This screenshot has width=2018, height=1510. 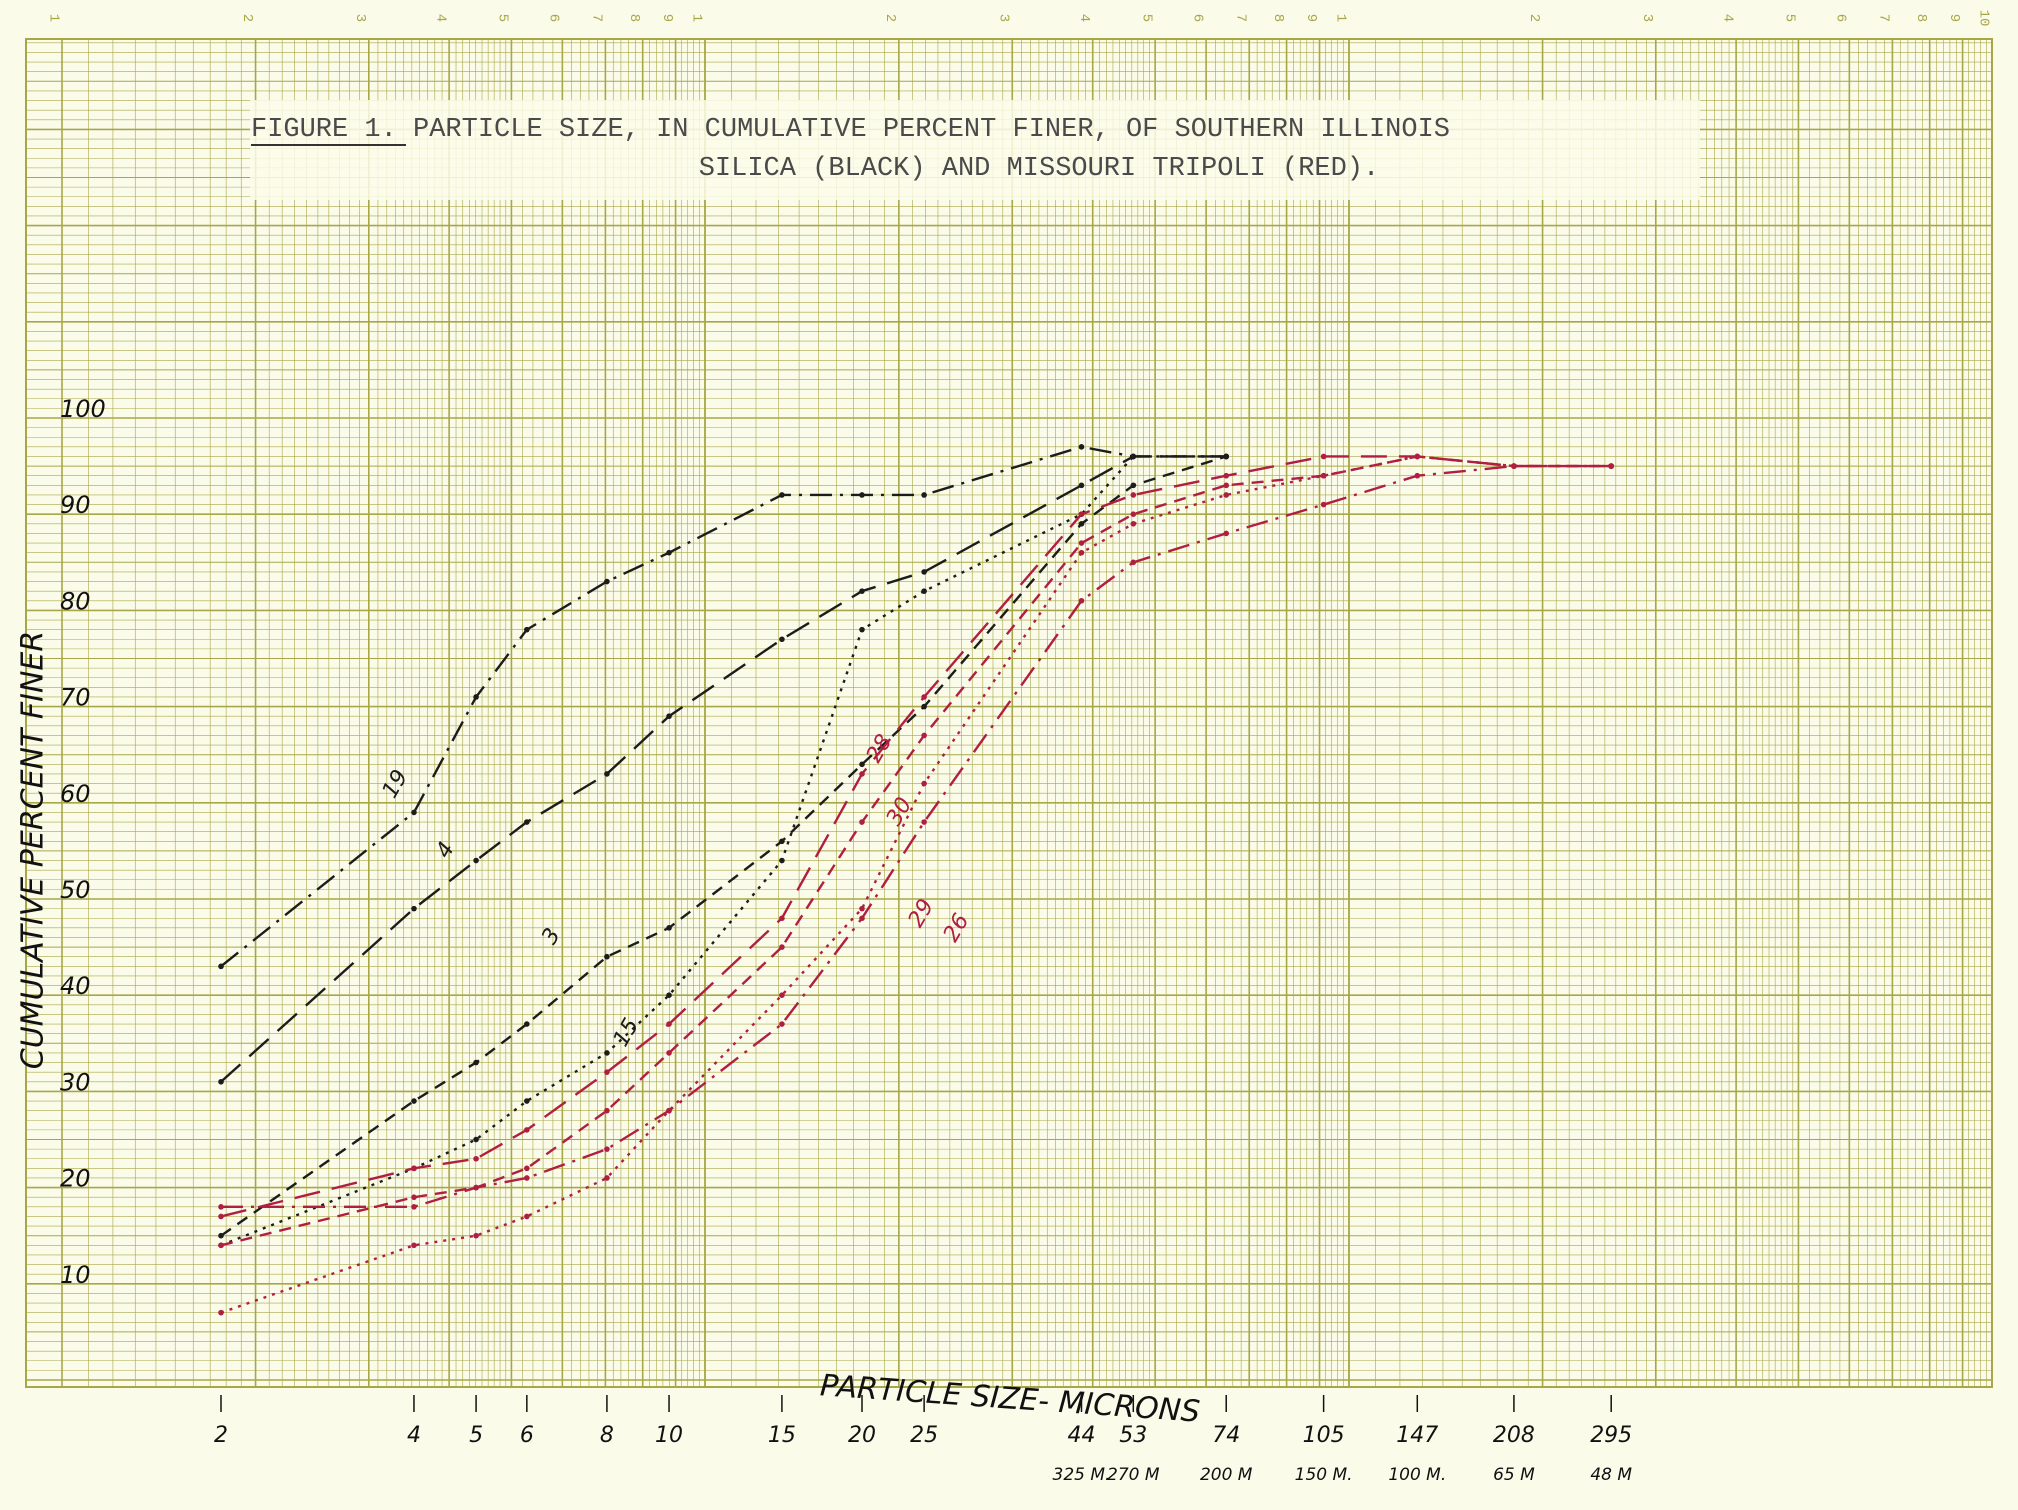 What do you see at coordinates (1324, 1435) in the screenshot?
I see `x-tick-label: 105` at bounding box center [1324, 1435].